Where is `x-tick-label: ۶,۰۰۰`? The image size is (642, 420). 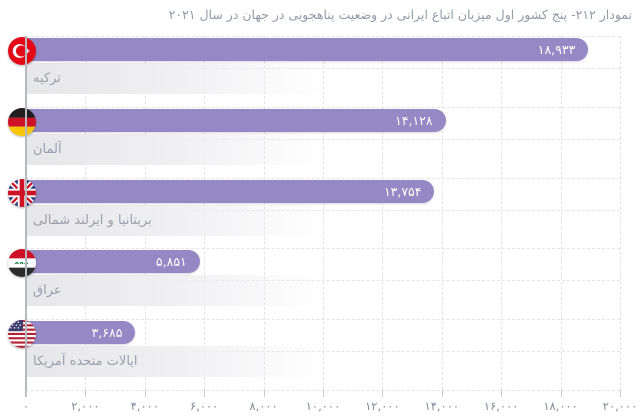
x-tick-label: ۶,۰۰۰ is located at coordinates (204, 406).